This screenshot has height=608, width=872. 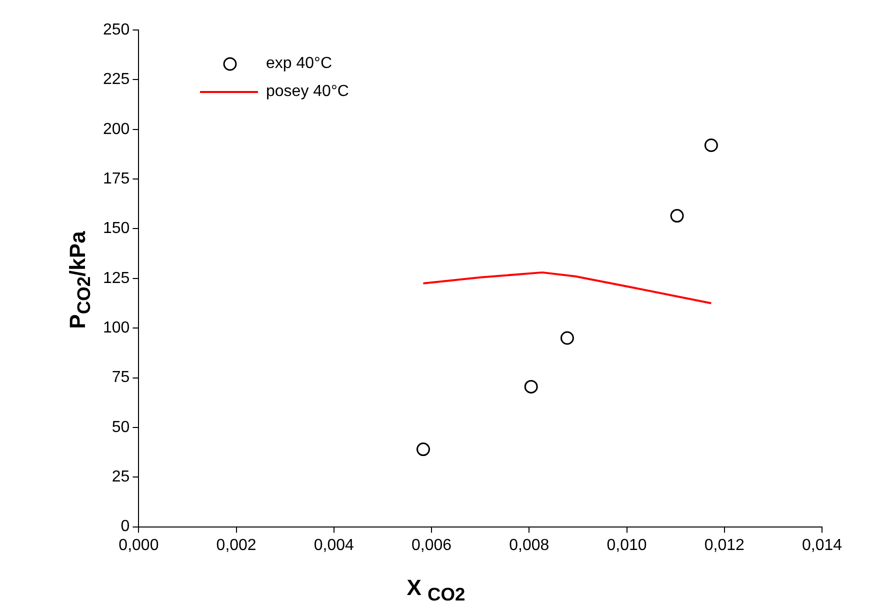 What do you see at coordinates (121, 477) in the screenshot?
I see `y-tick-label: 25` at bounding box center [121, 477].